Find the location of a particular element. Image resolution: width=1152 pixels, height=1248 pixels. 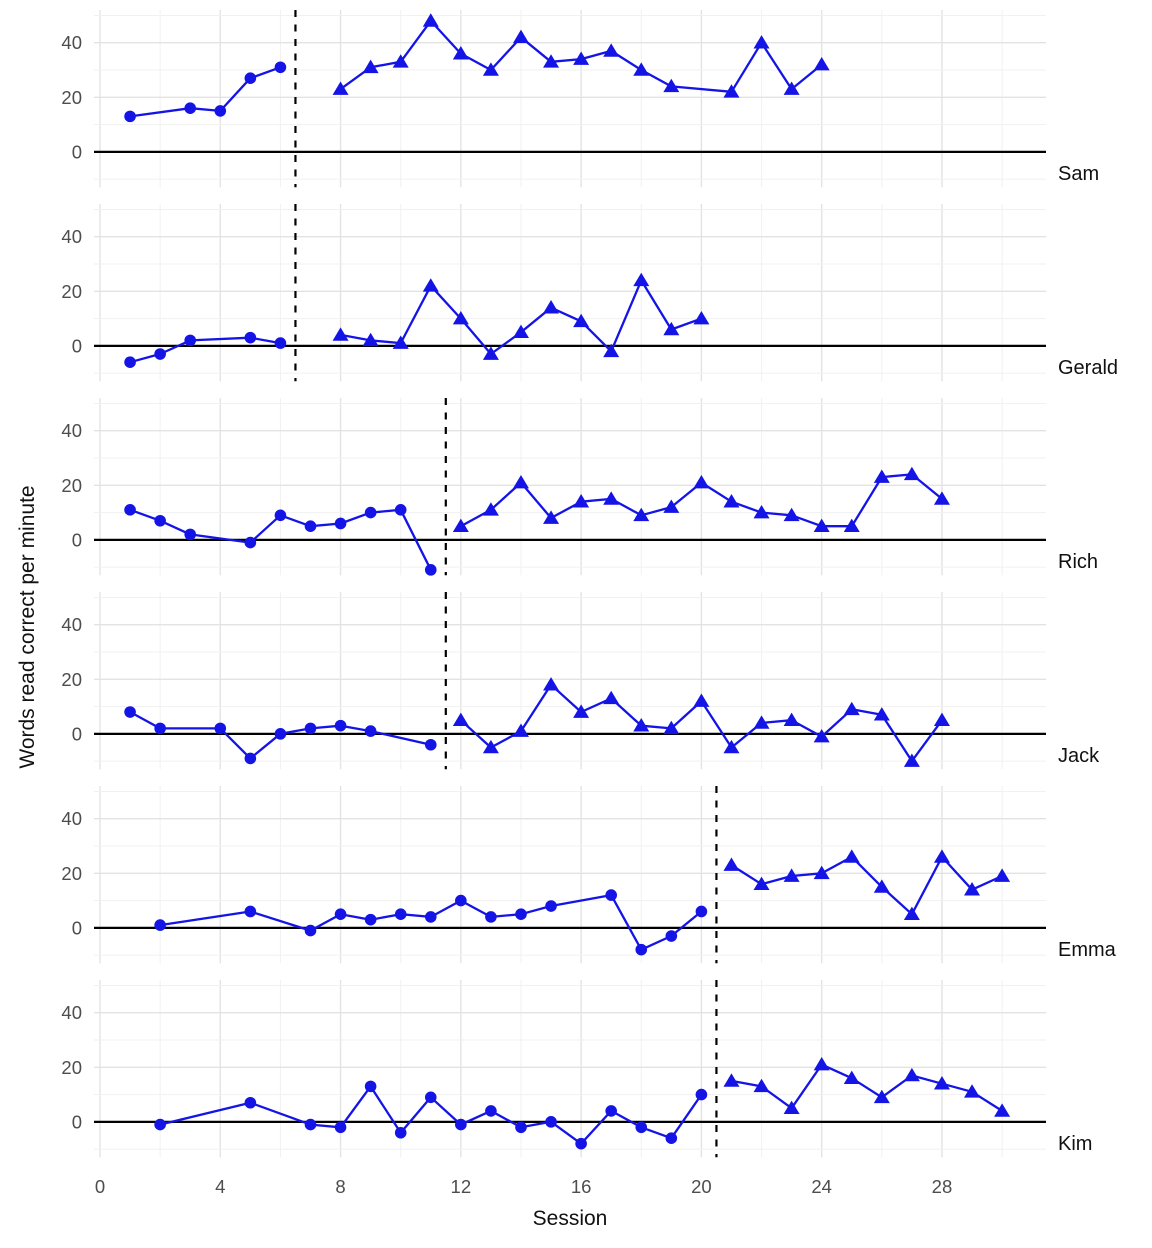

x-tick-label: 16 is located at coordinates (581, 1186).